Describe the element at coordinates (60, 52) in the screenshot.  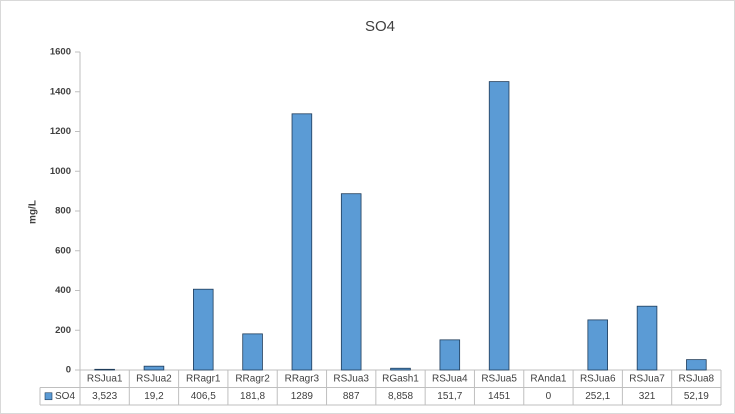
I see `y-tick-label: 1600` at that location.